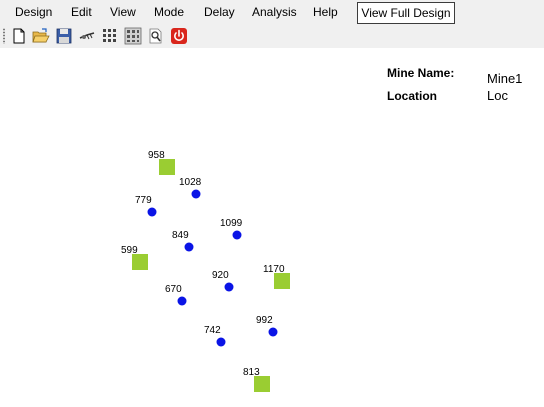 The image size is (544, 407). What do you see at coordinates (179, 36) in the screenshot?
I see `power-icon` at bounding box center [179, 36].